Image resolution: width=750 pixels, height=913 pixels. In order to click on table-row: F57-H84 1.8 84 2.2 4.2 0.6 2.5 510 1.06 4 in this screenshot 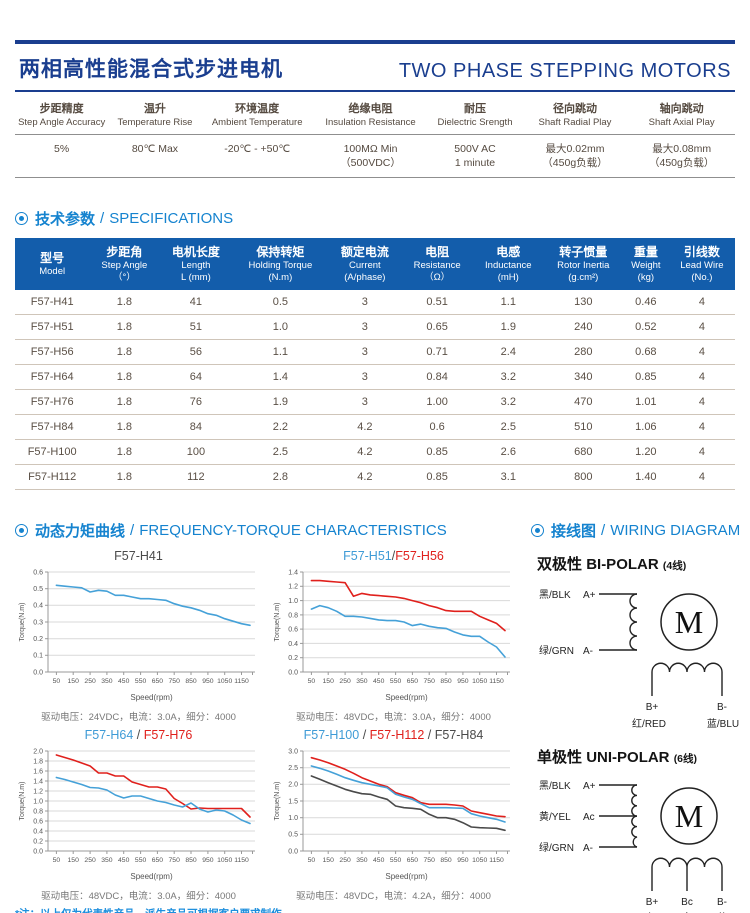, I will do `click(375, 427)`.